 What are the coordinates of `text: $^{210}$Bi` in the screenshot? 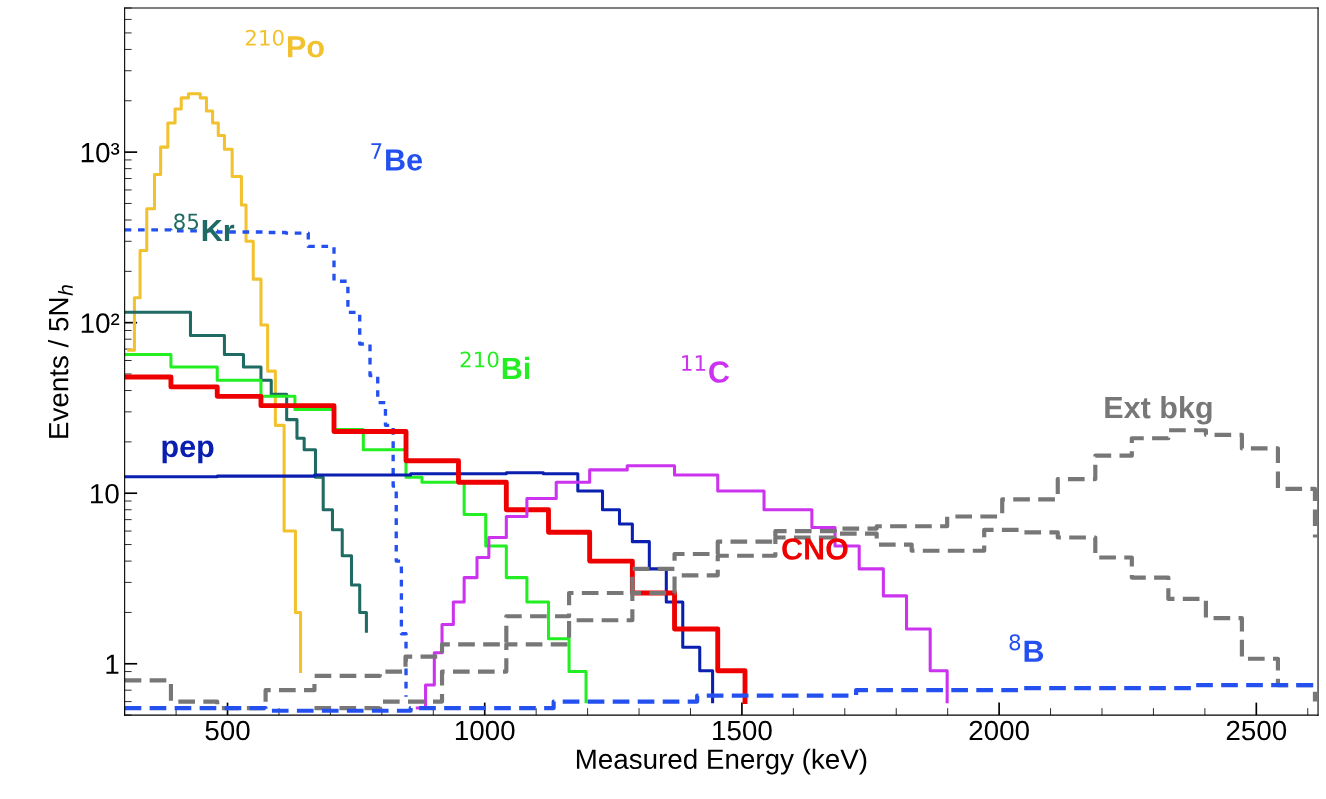 It's located at (495, 365).